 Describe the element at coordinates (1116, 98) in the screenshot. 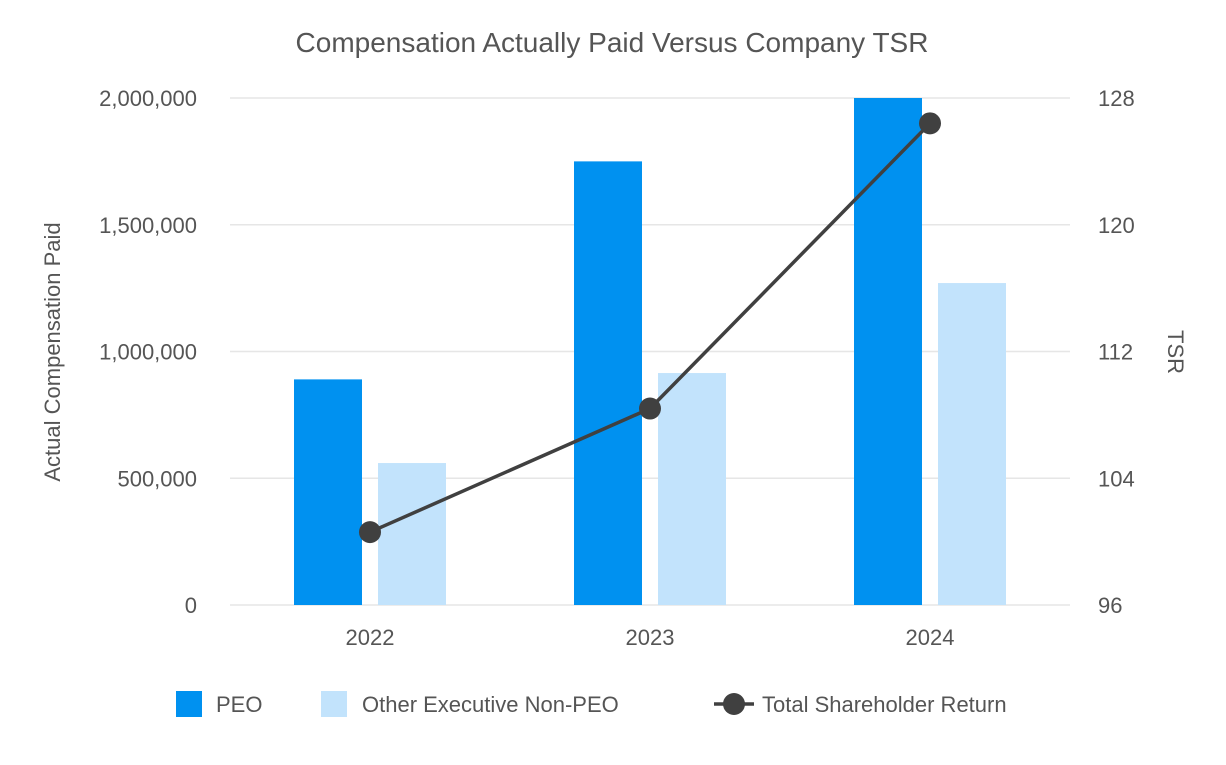

I see `y2-tick-label: 128` at that location.